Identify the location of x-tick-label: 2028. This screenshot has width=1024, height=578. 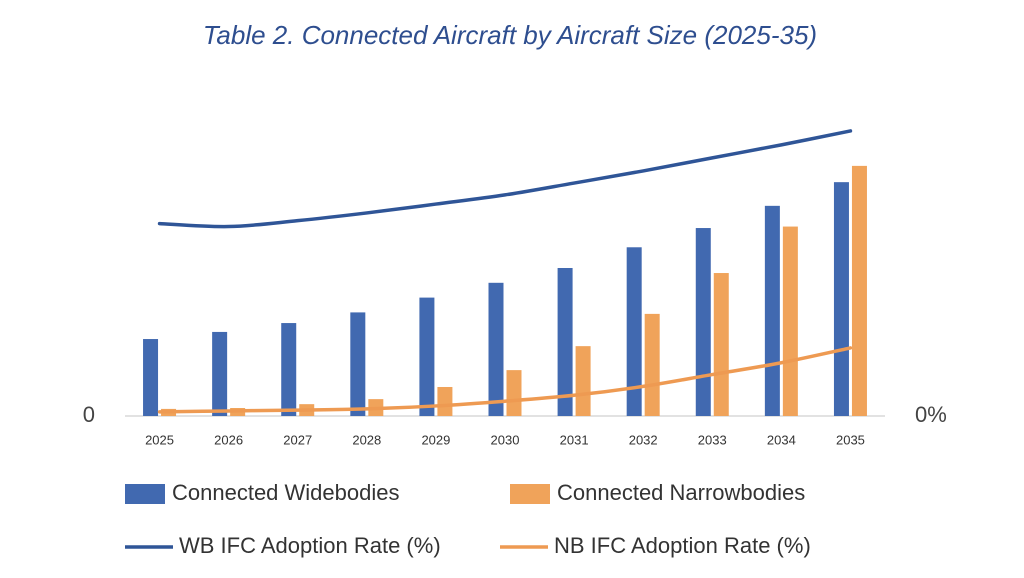
(366, 439).